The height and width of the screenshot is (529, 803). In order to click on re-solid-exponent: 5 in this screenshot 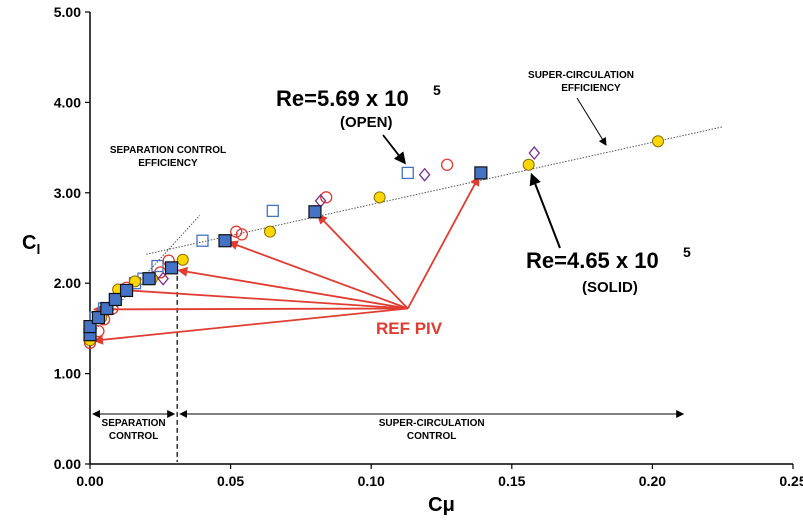, I will do `click(687, 252)`.